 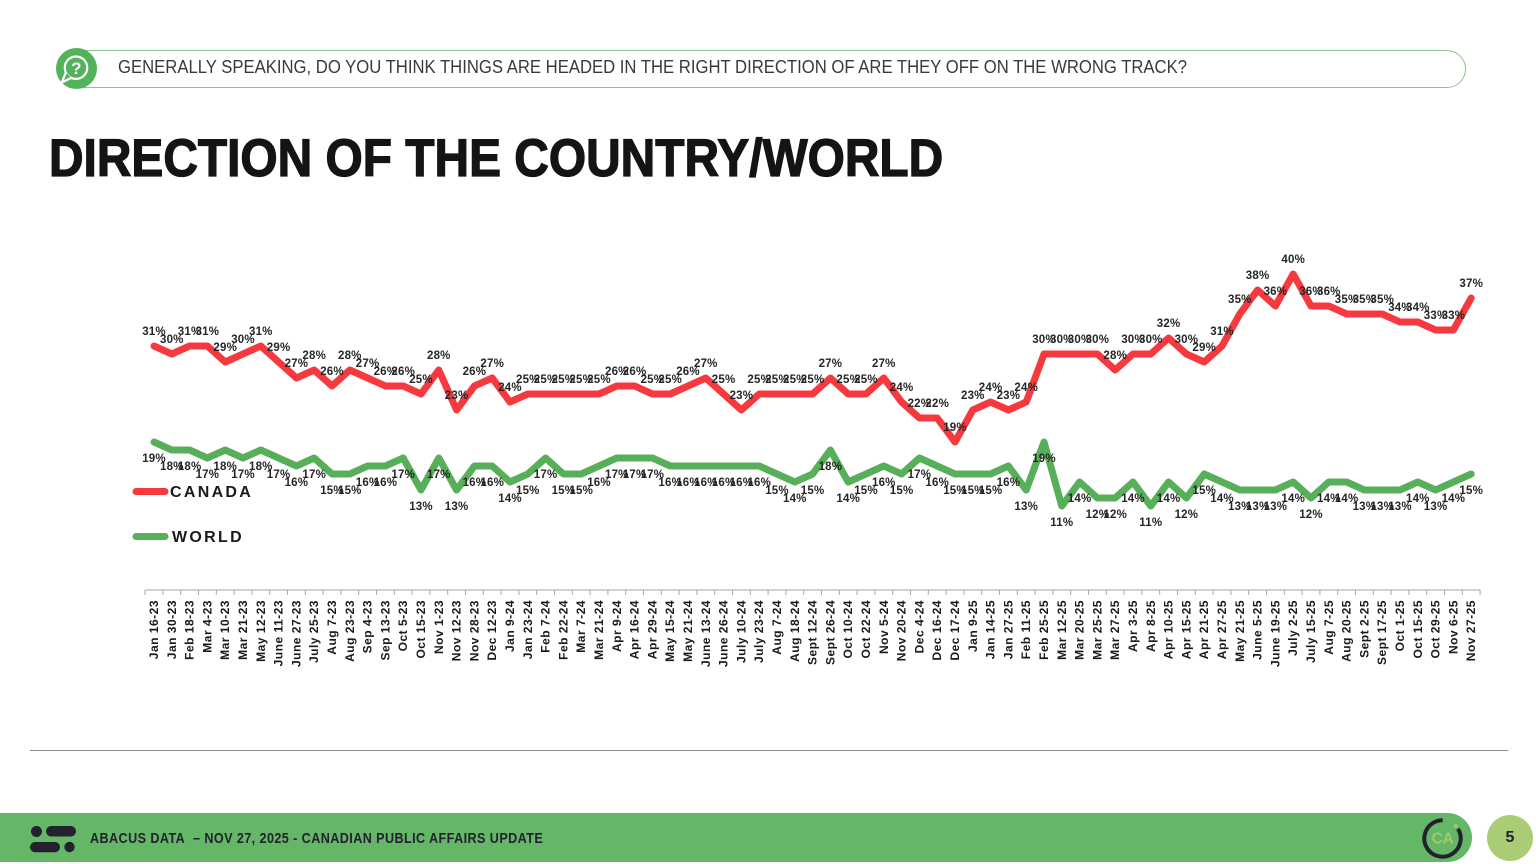 What do you see at coordinates (1293, 628) in the screenshot?
I see `svg-text: July 2-25` at bounding box center [1293, 628].